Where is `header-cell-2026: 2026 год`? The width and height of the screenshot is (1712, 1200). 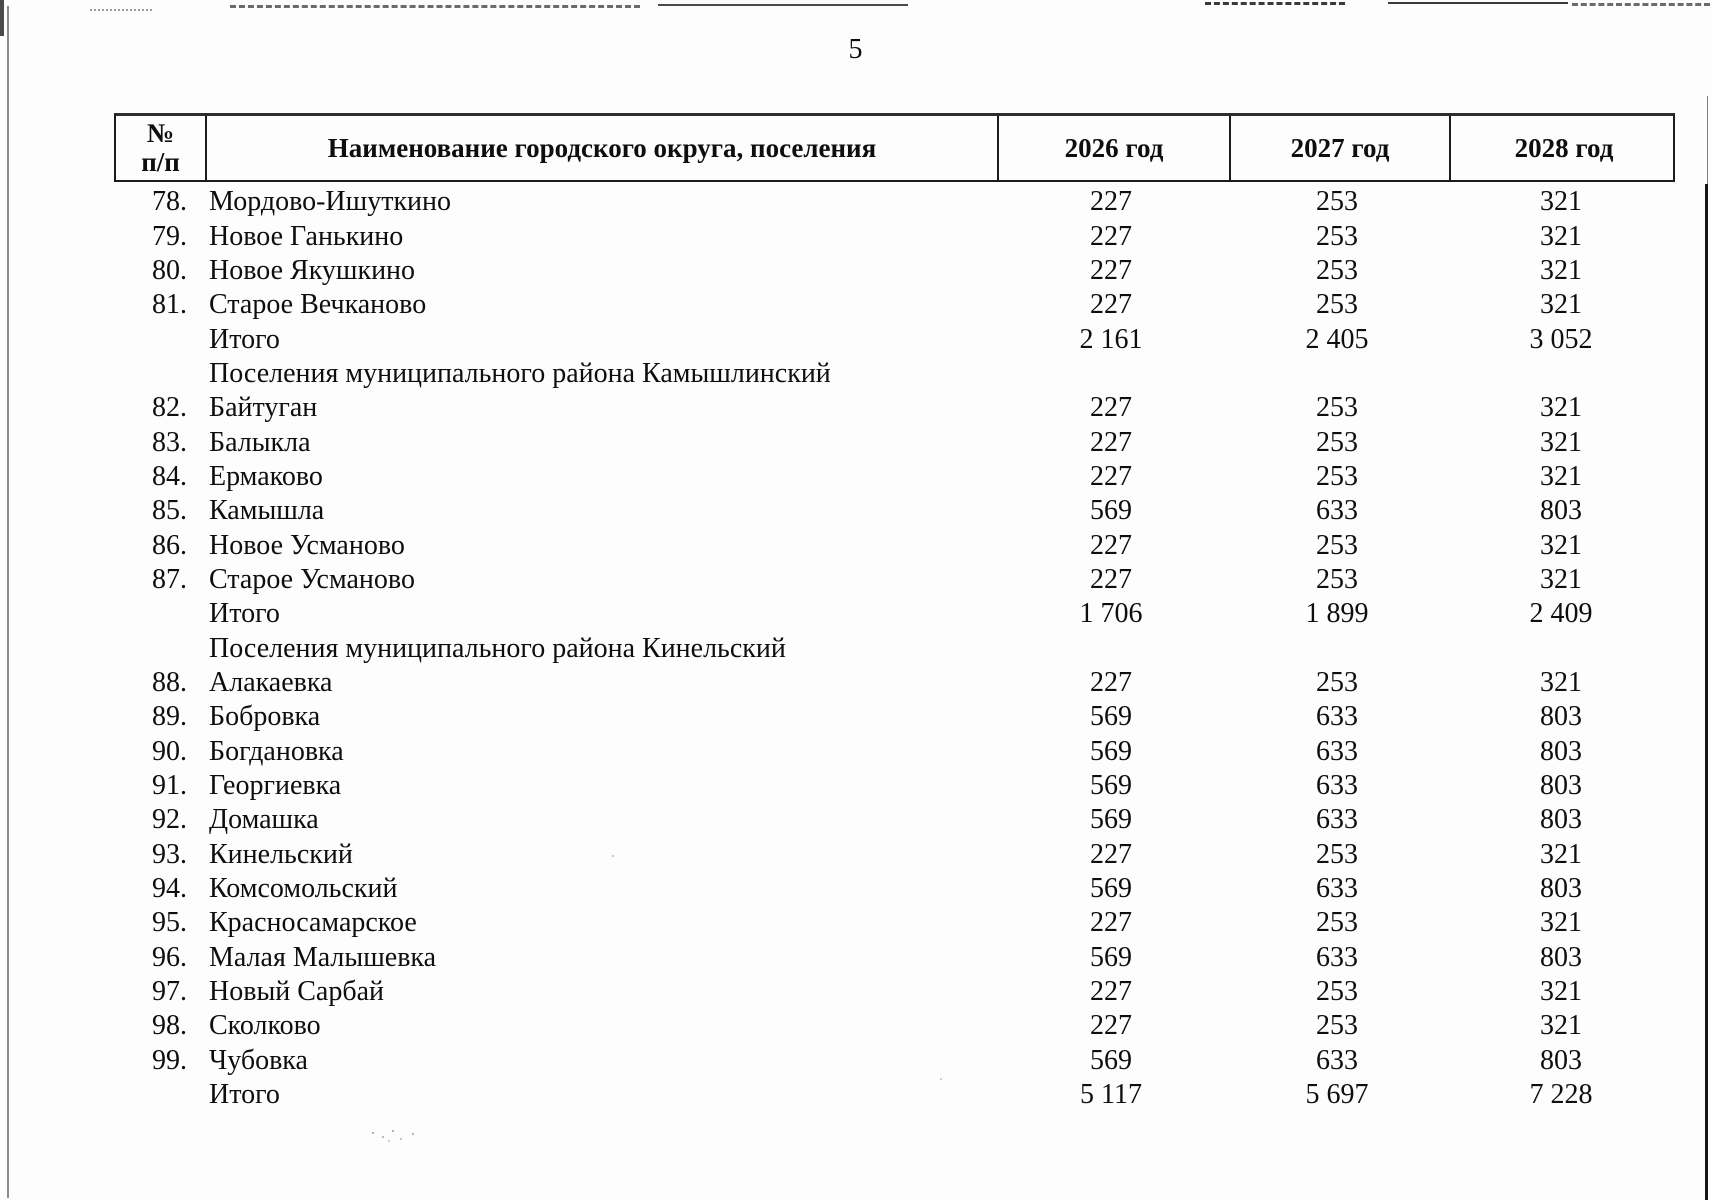 header-cell-2026: 2026 год is located at coordinates (1113, 148).